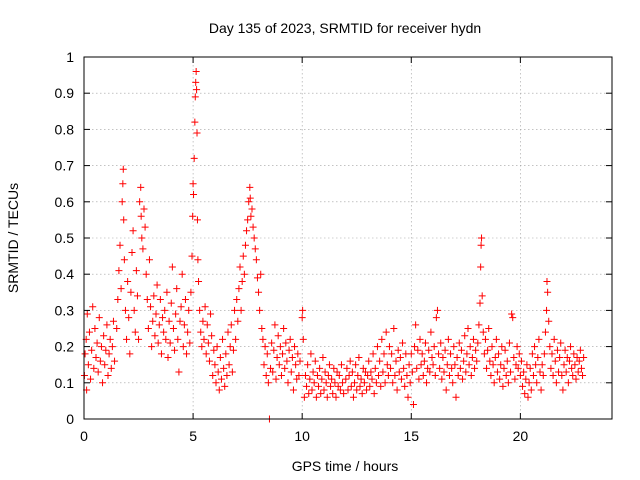  I want to click on x-axis-label: GPS time / hours, so click(345, 466).